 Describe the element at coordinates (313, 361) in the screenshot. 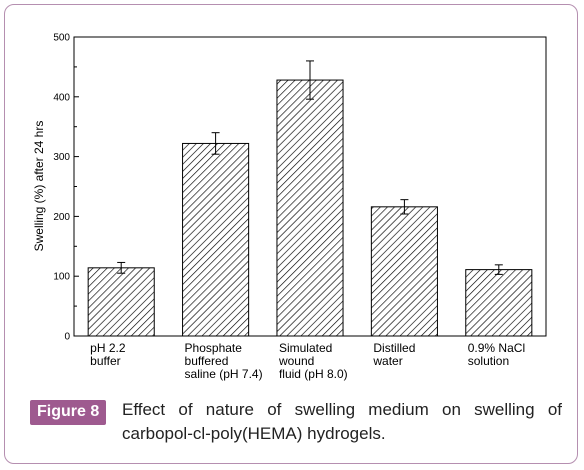

I see `x-tick-label: Simulated wound fluid (pH 8.0)` at that location.